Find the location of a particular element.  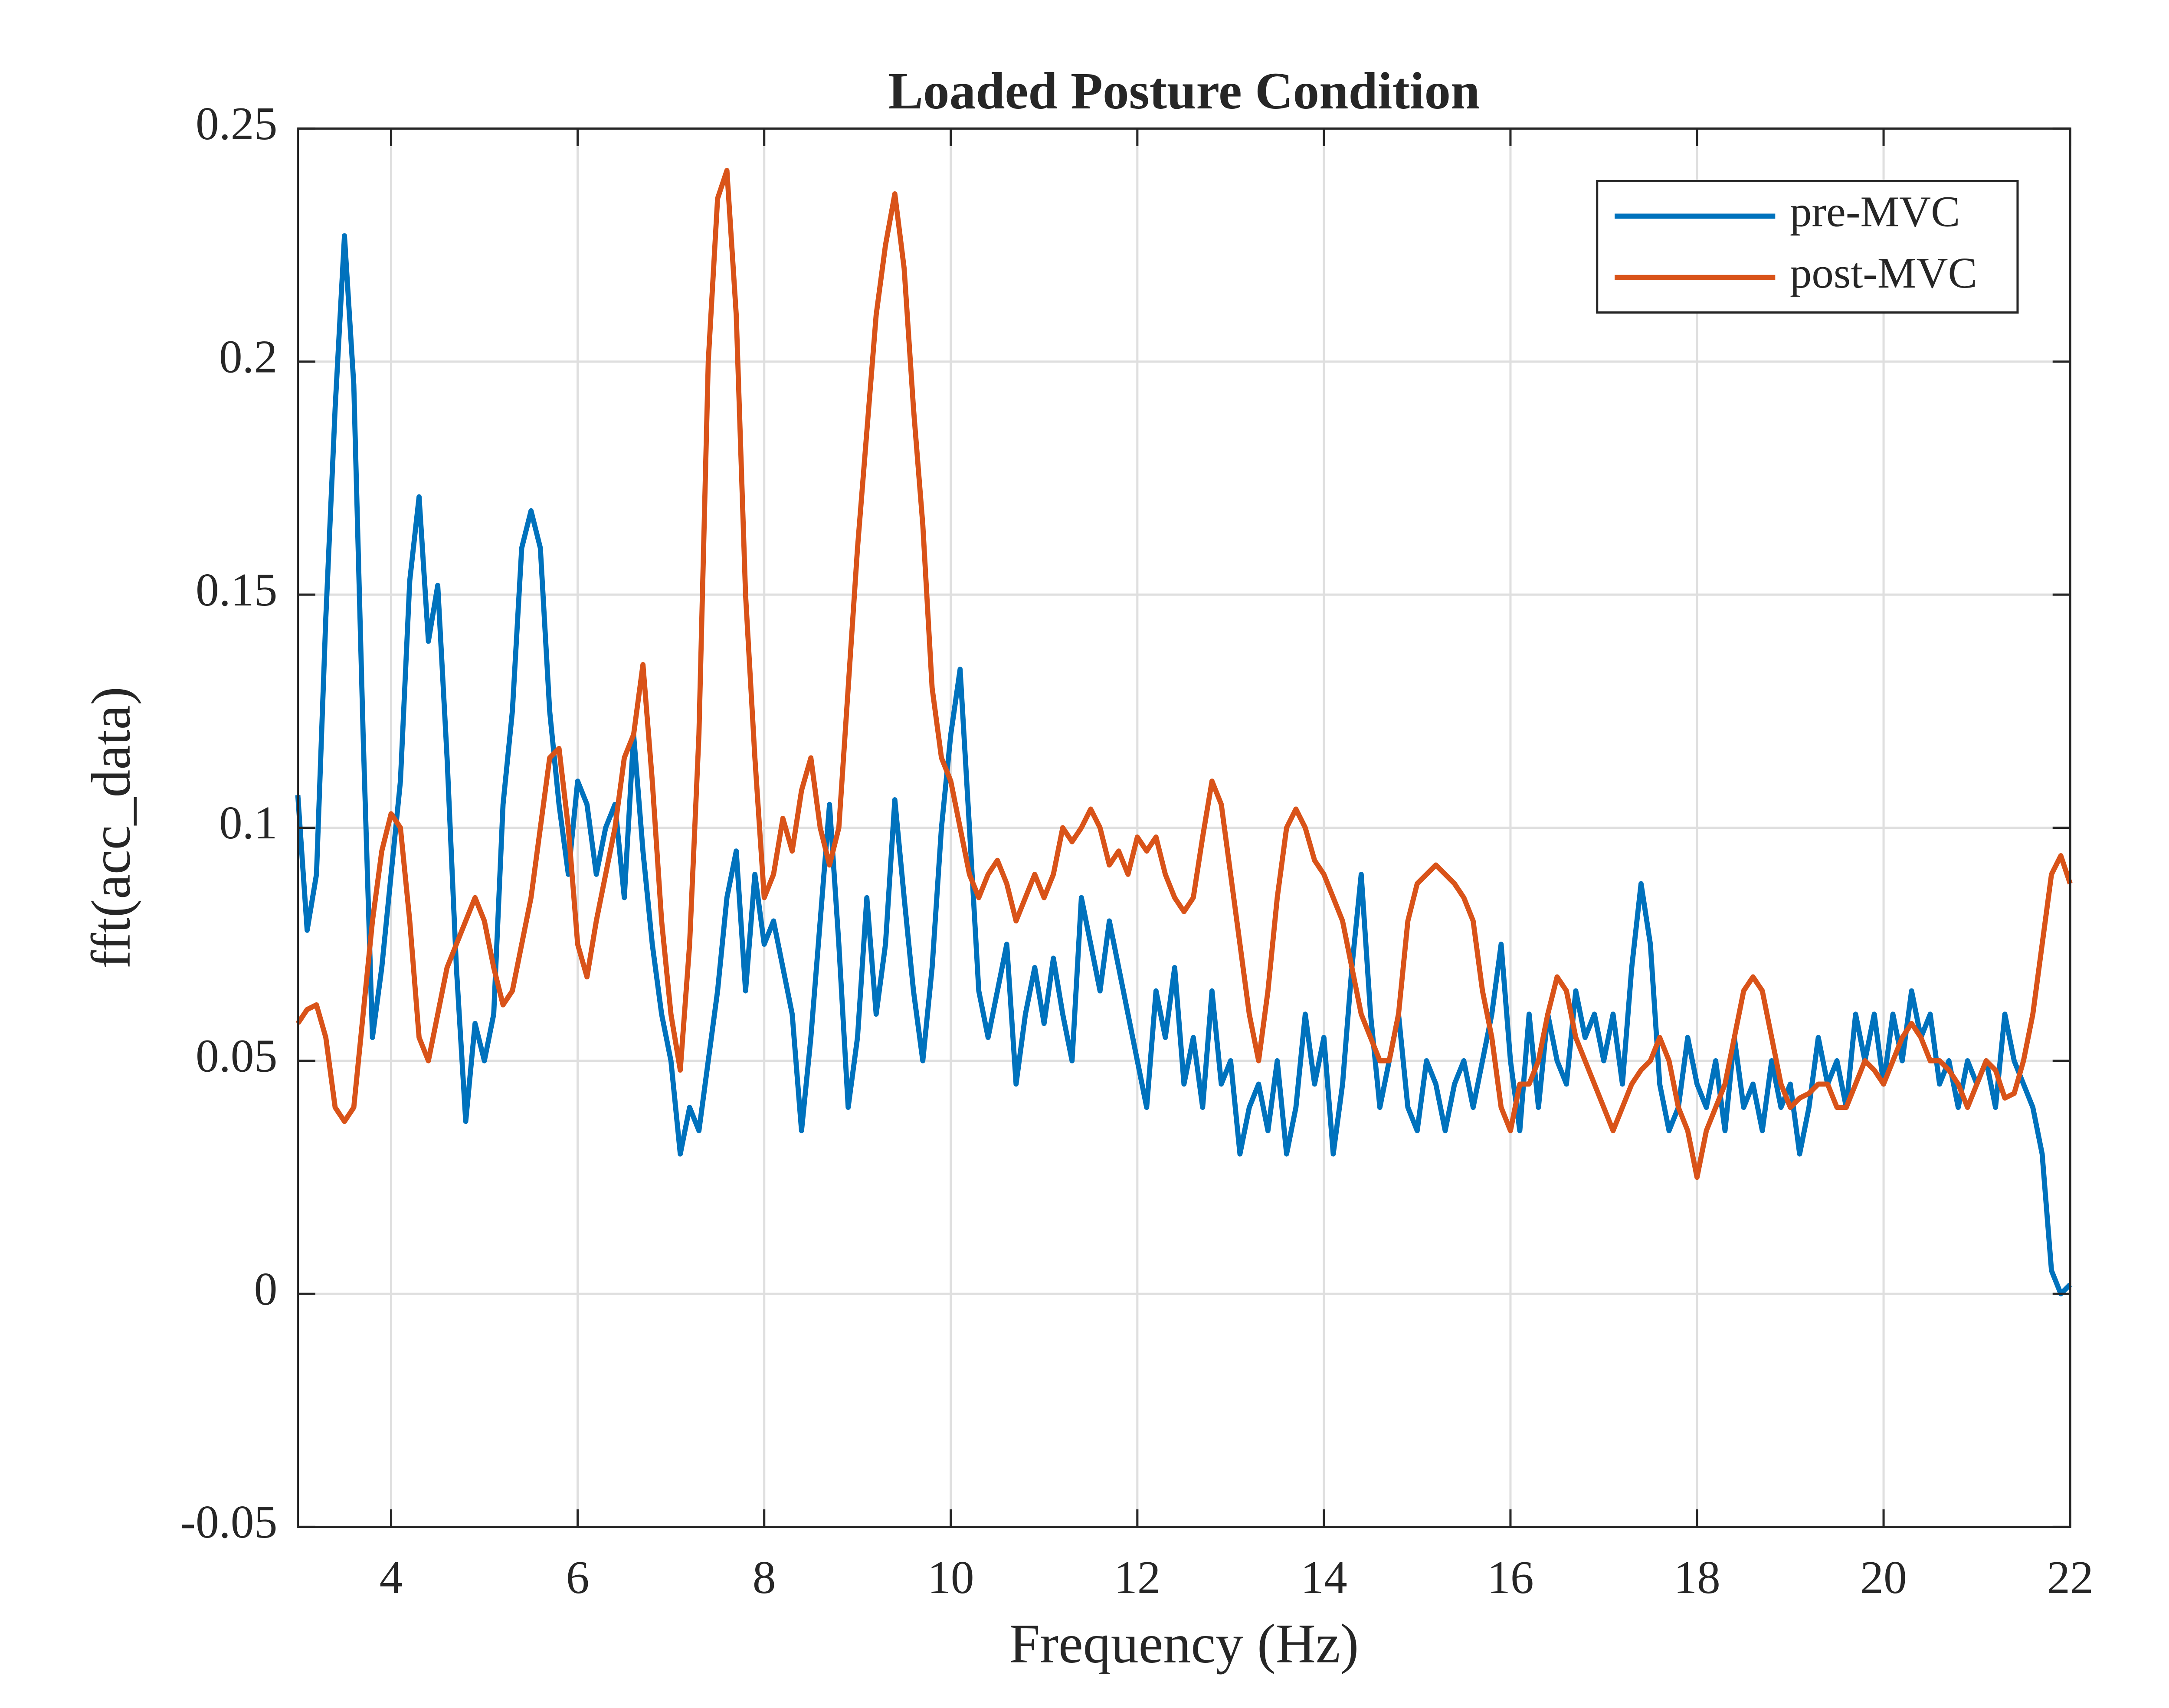

legend: pre-MVC post-MVC is located at coordinates (1807, 247).